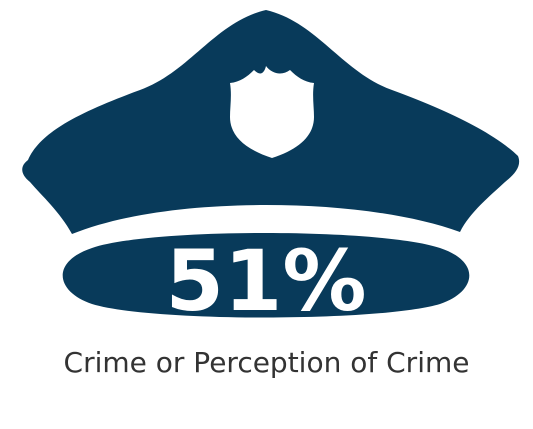 The width and height of the screenshot is (533, 429). I want to click on caption: Crime or Perception of Crime, so click(266, 362).